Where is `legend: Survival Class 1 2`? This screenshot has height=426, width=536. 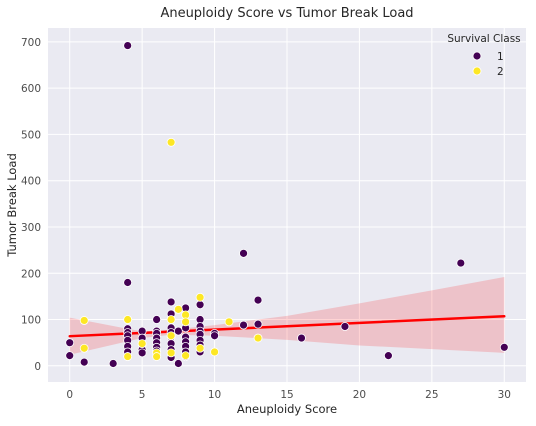 legend: Survival Class 1 2 is located at coordinates (483, 55).